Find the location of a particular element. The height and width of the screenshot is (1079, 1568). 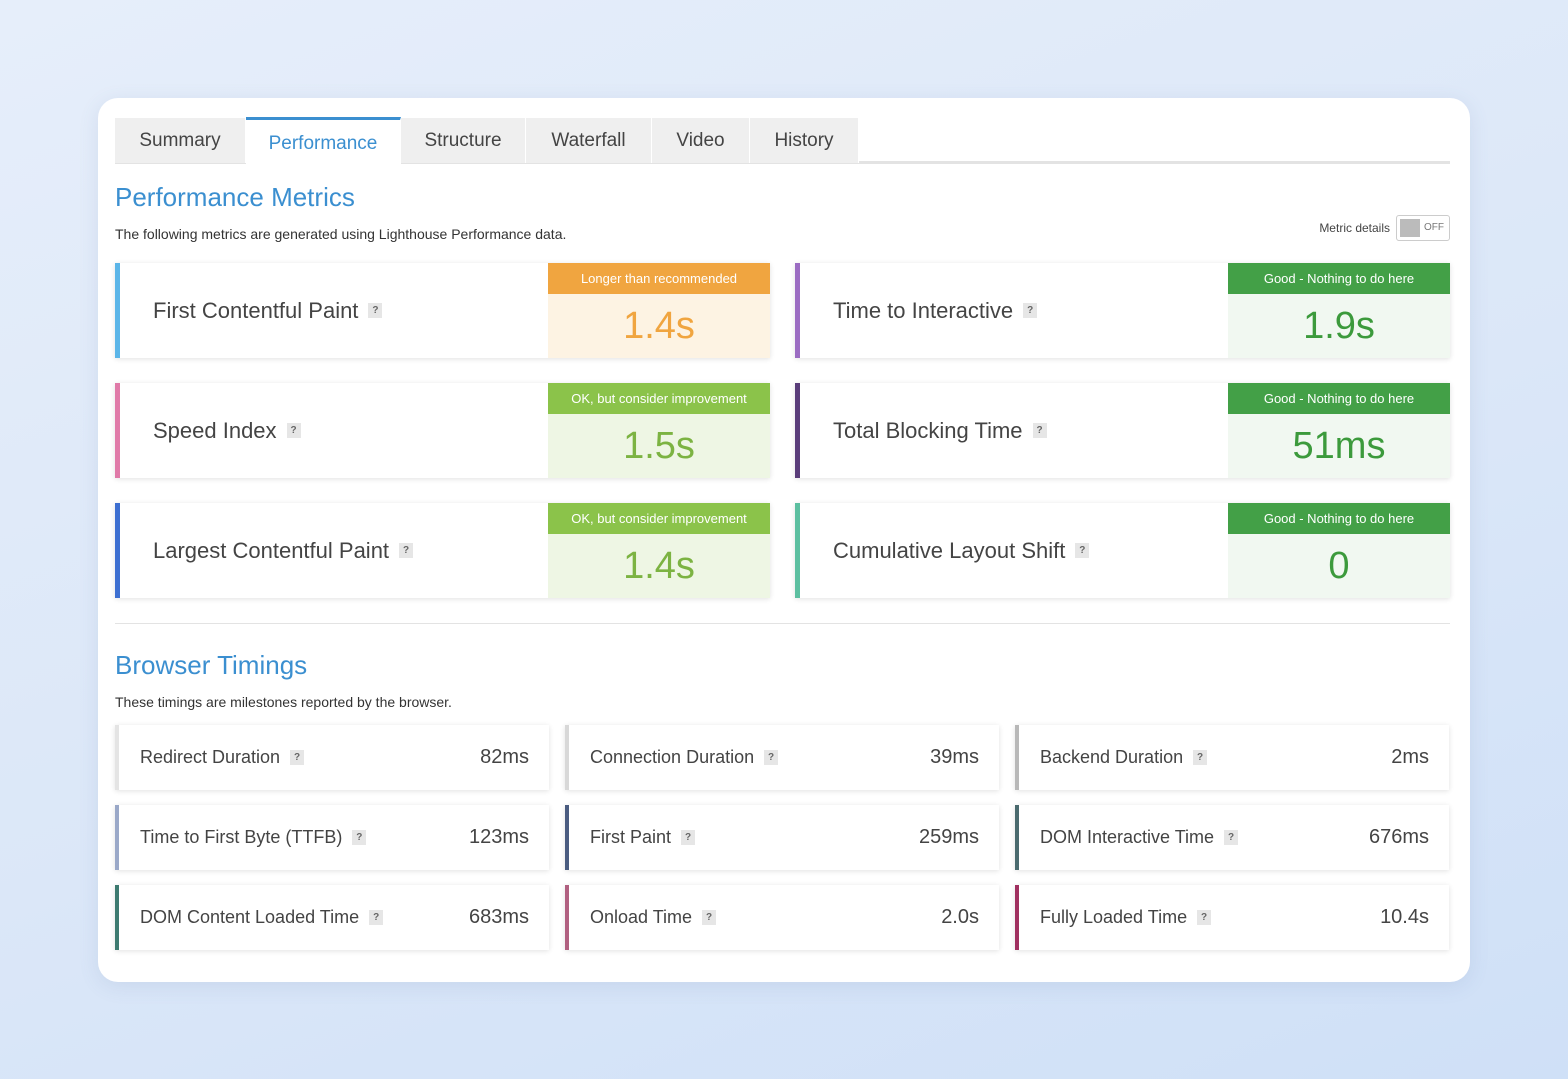

timing-card: DOM Interactive Time? 676ms is located at coordinates (1232, 837).